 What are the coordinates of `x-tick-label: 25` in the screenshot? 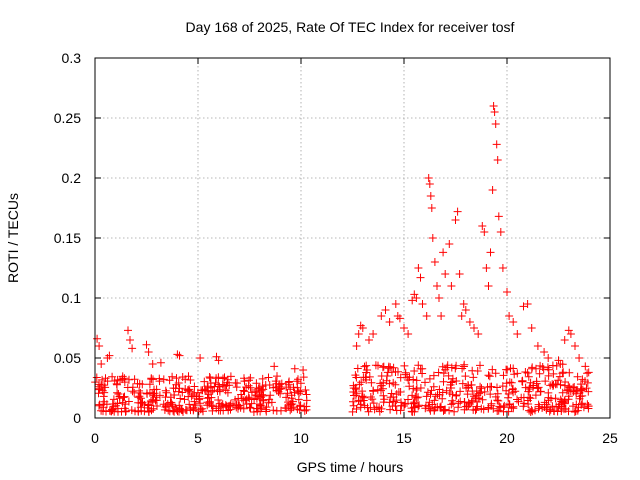 It's located at (610, 438).